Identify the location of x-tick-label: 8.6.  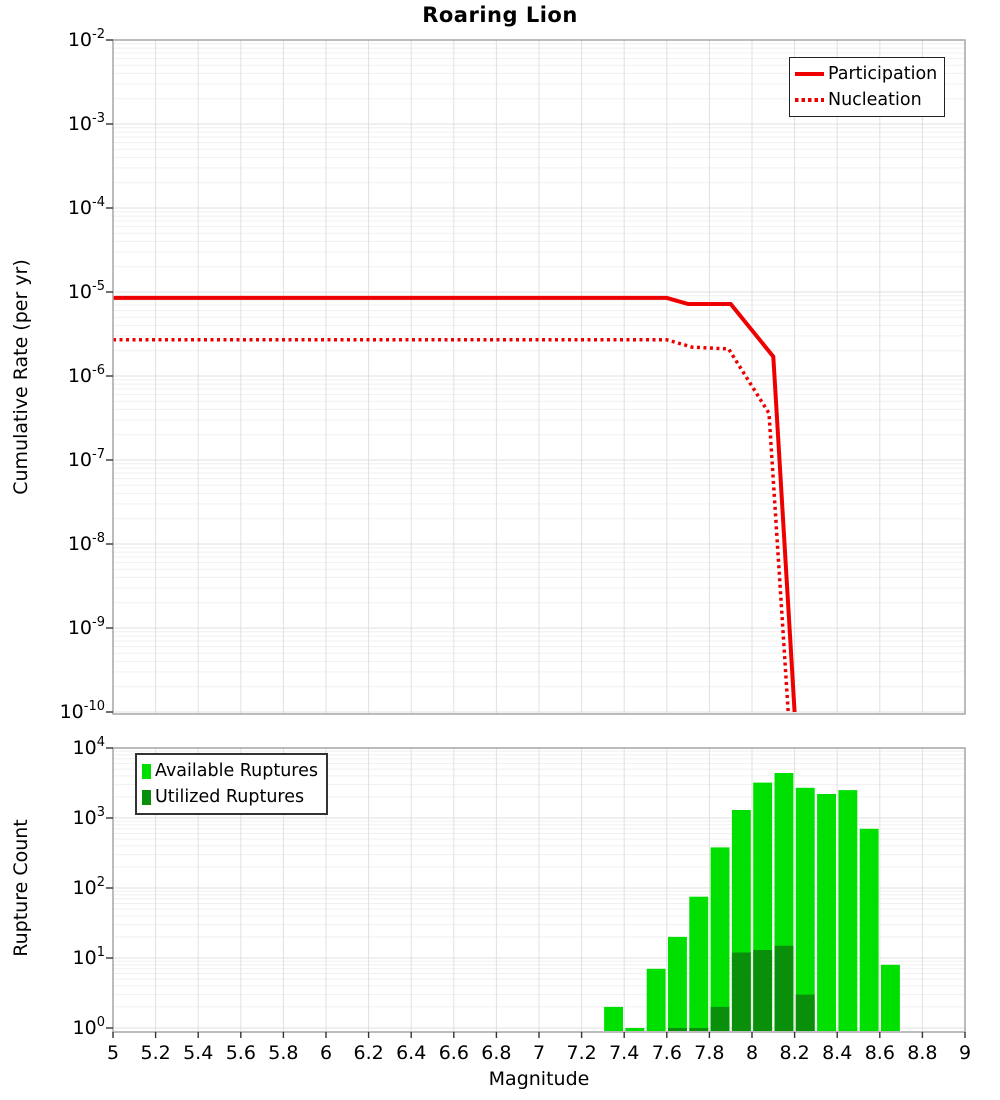
(880, 1053).